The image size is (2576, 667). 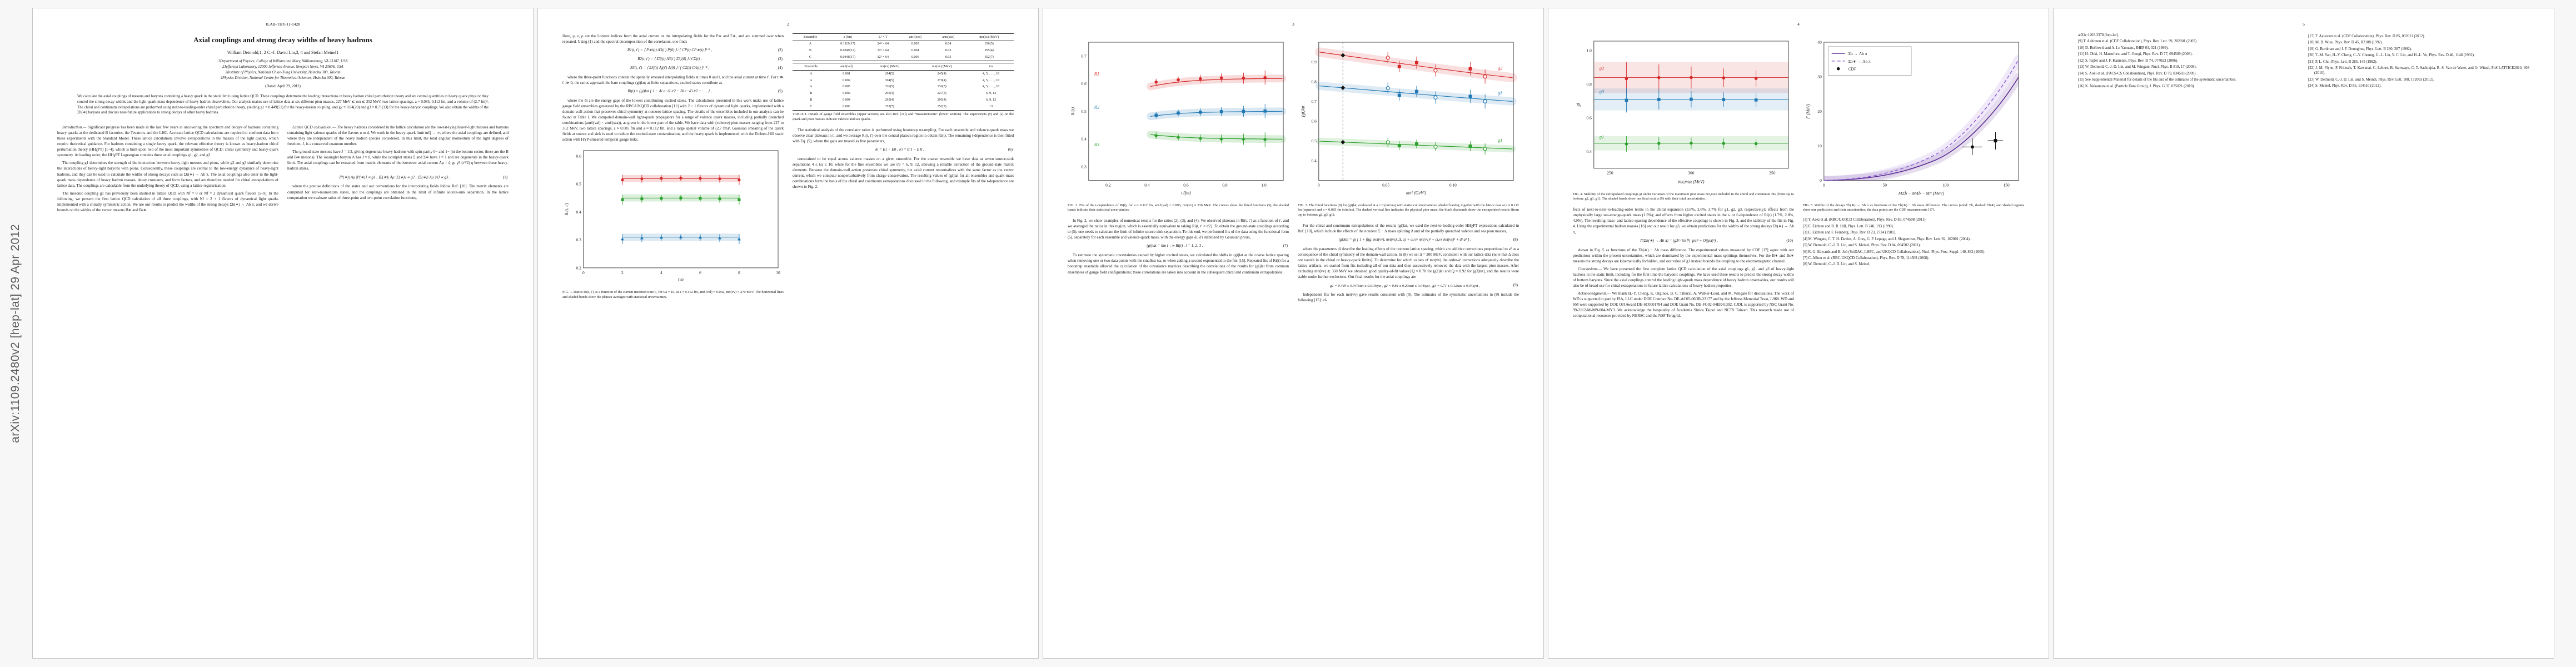 I want to click on section-lead: Acknowledgments.—, so click(x=1594, y=293).